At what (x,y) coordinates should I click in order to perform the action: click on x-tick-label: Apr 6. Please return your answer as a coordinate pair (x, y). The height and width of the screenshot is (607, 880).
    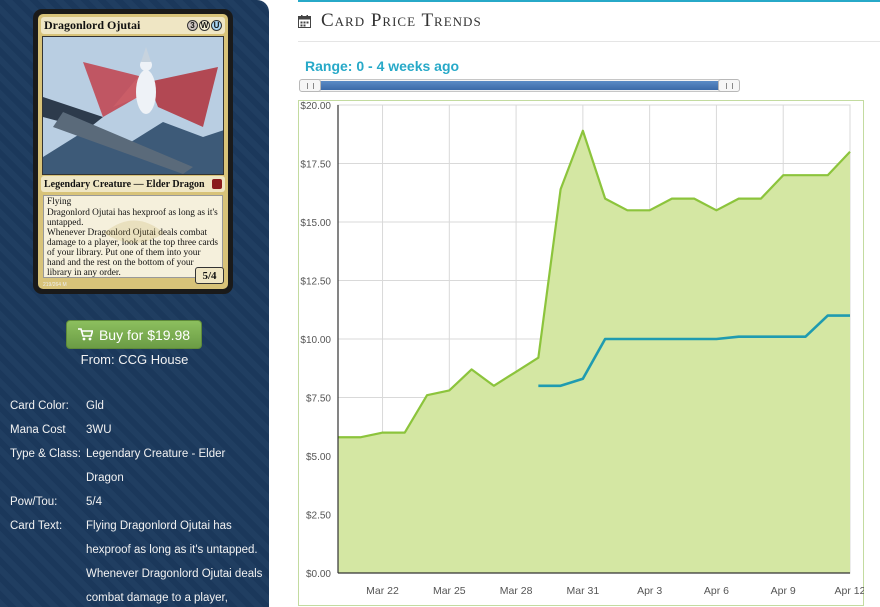
    Looking at the image, I should click on (716, 591).